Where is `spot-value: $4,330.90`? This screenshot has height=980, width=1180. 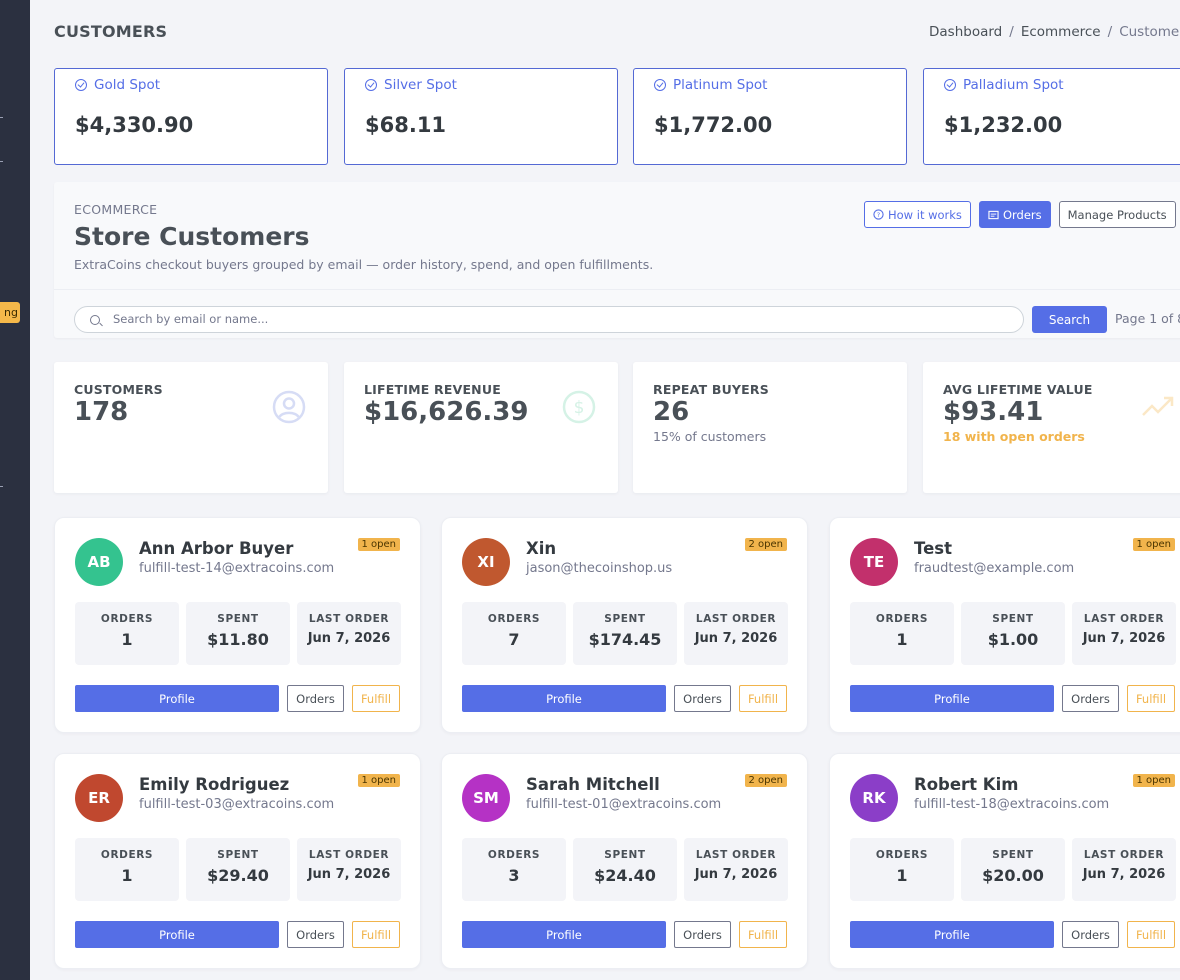 spot-value: $4,330.90 is located at coordinates (134, 125).